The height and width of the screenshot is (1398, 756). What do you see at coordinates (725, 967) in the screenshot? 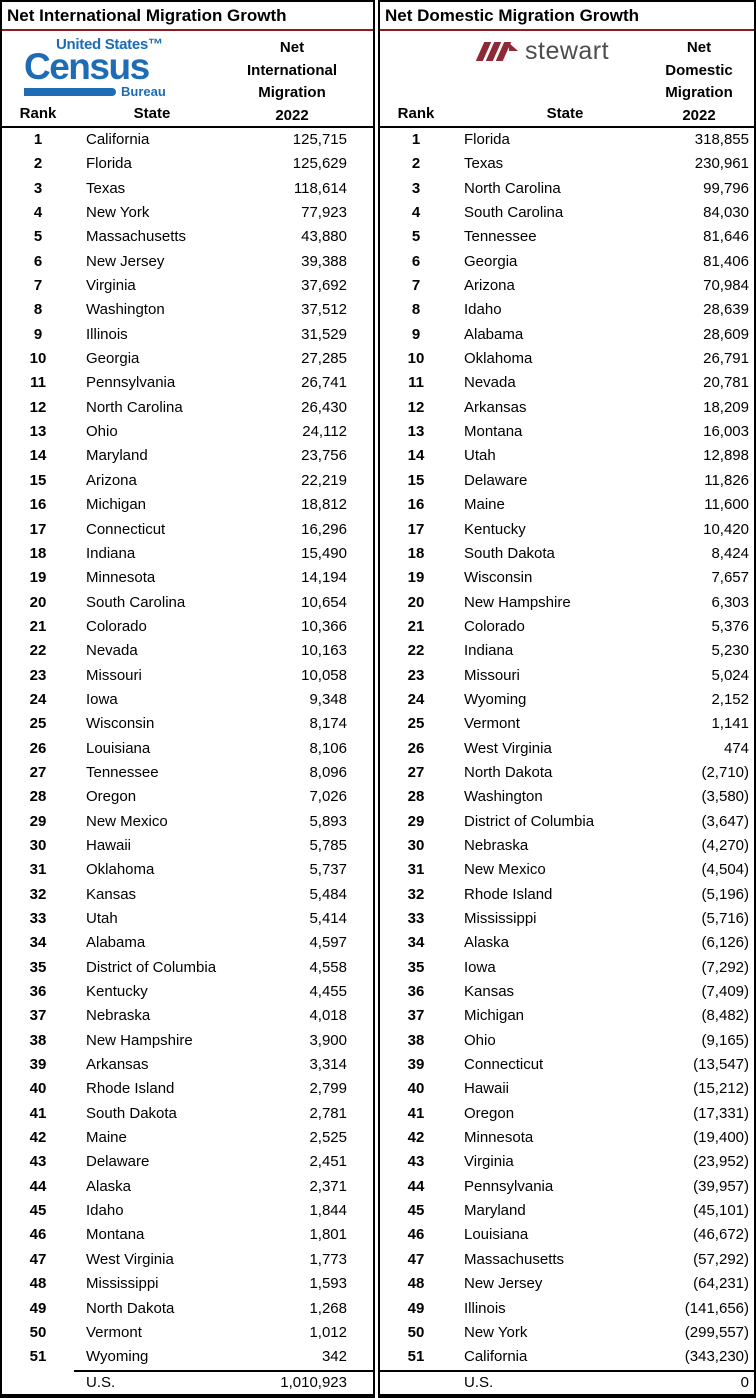
I see `value-cell: (7,292)` at bounding box center [725, 967].